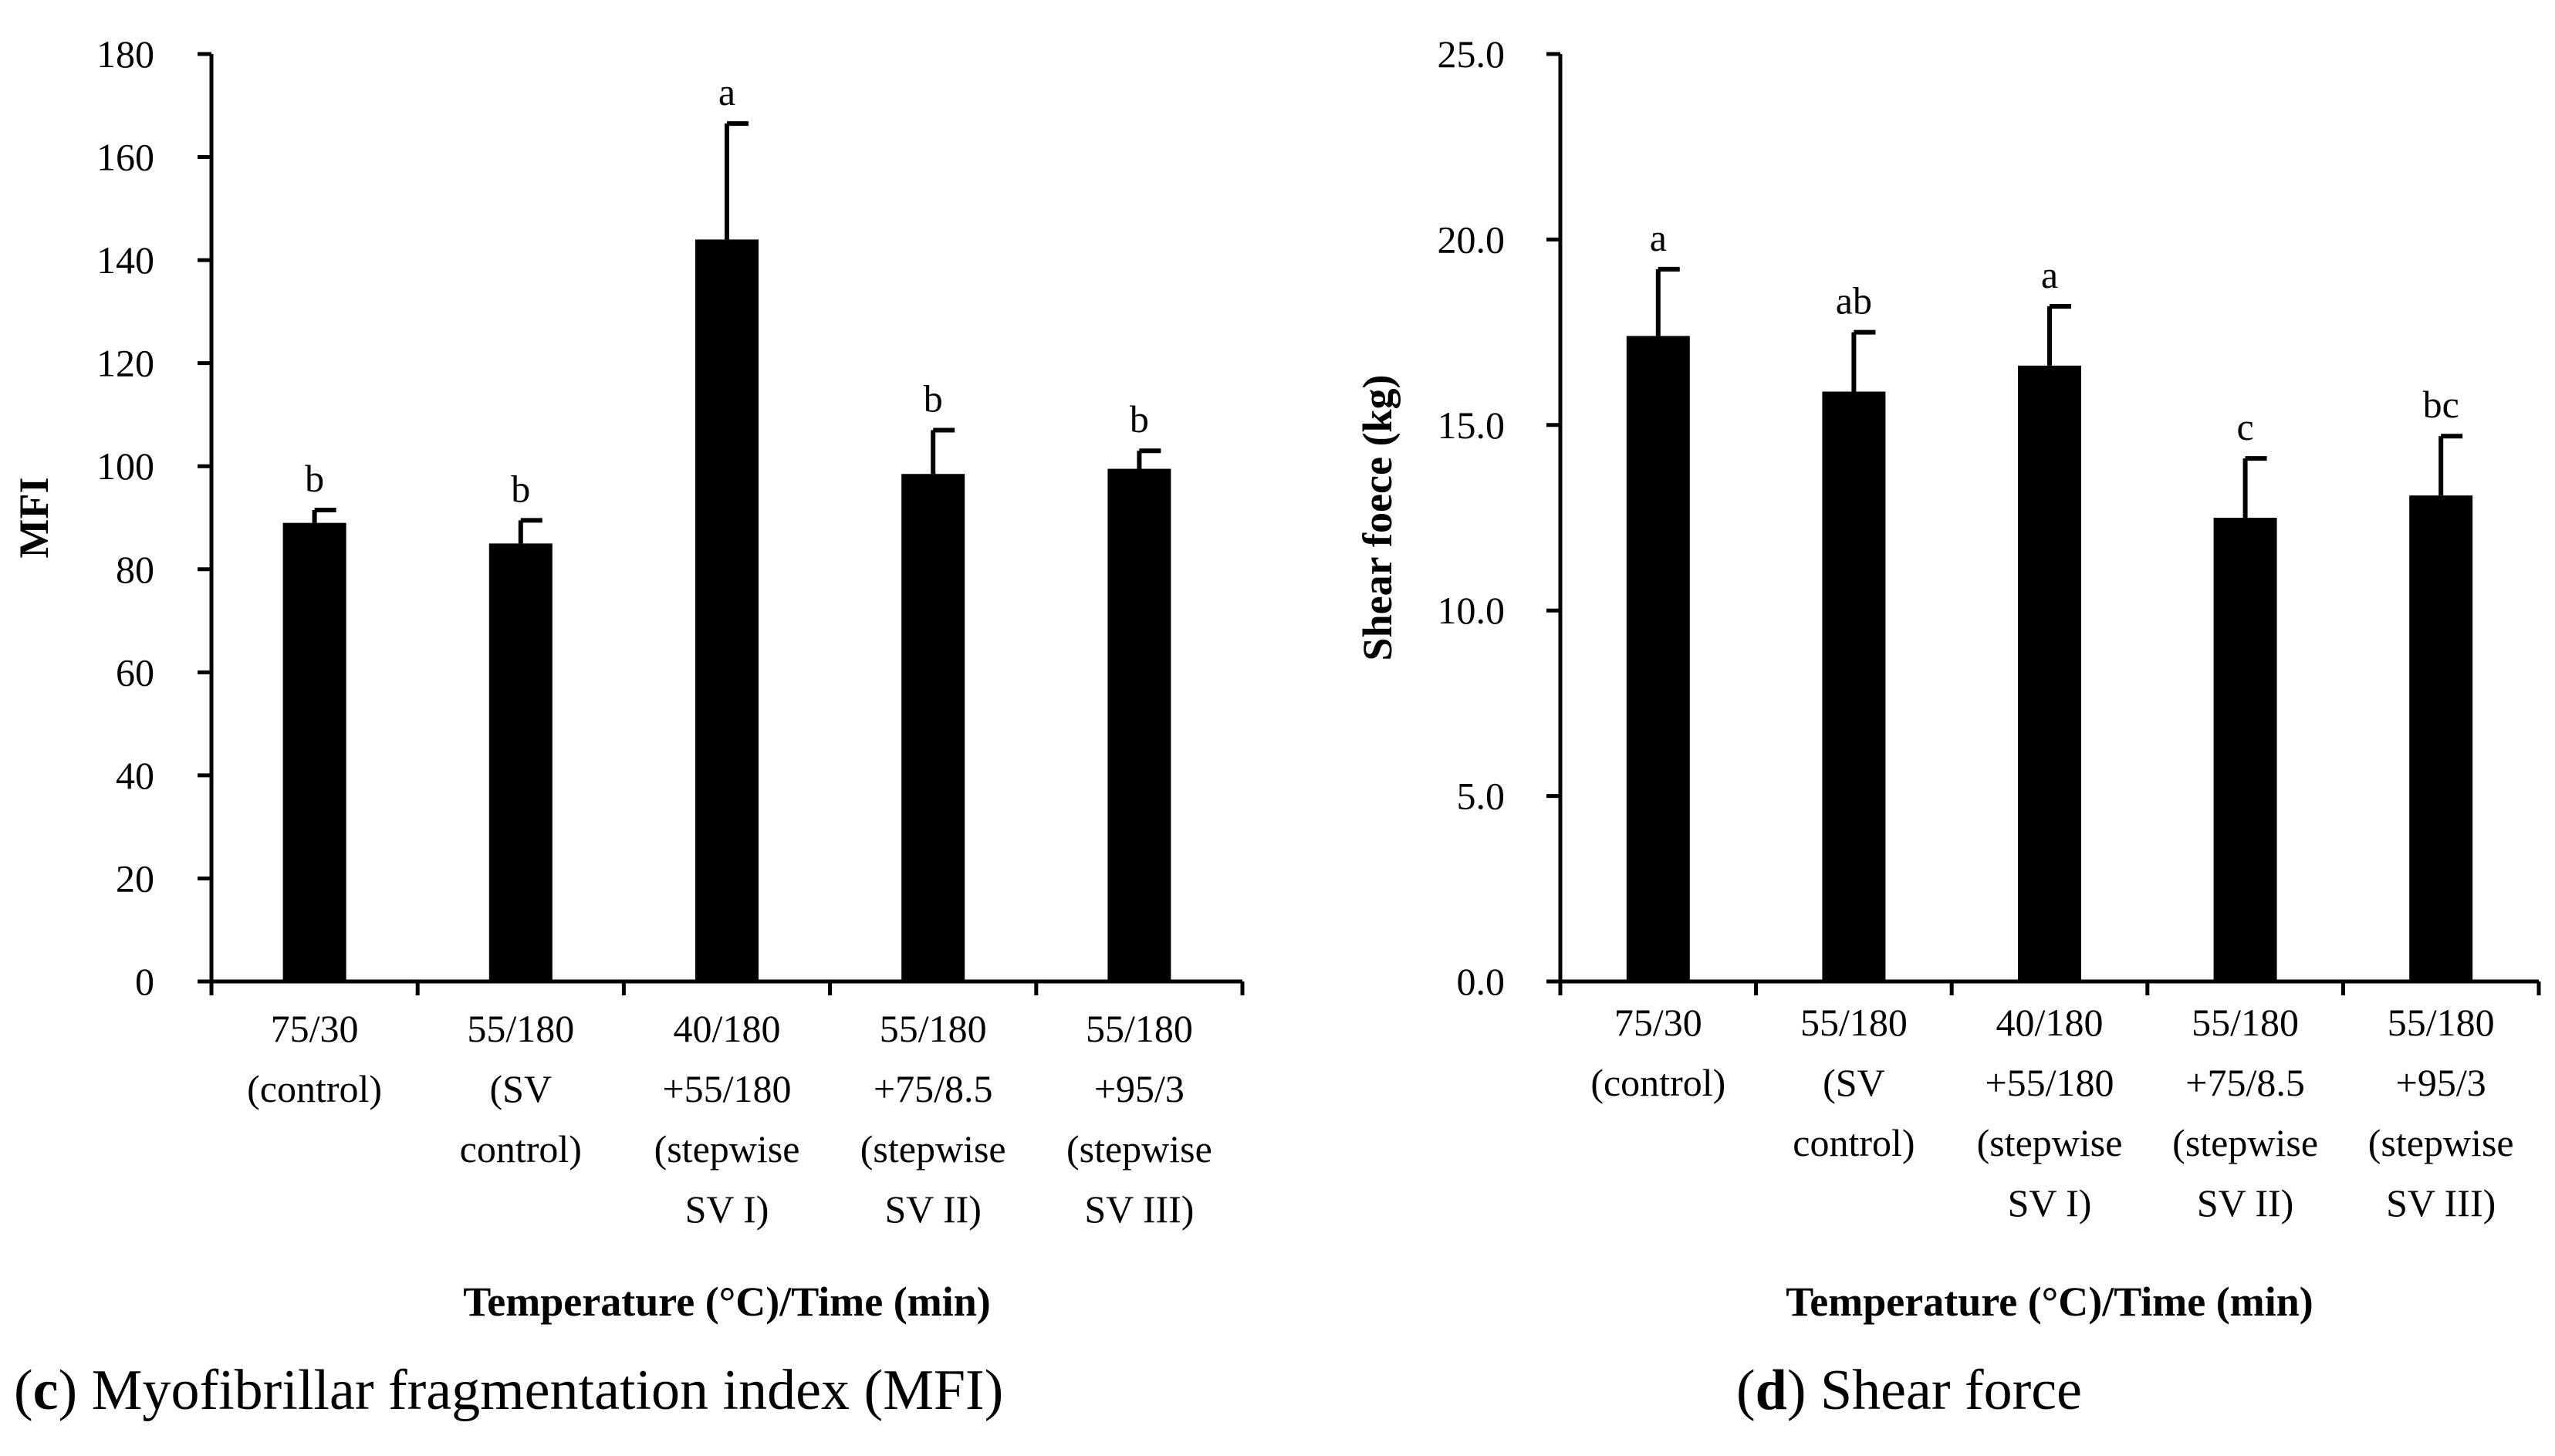 The image size is (2555, 1456). I want to click on significance-letter: bc, so click(2441, 404).